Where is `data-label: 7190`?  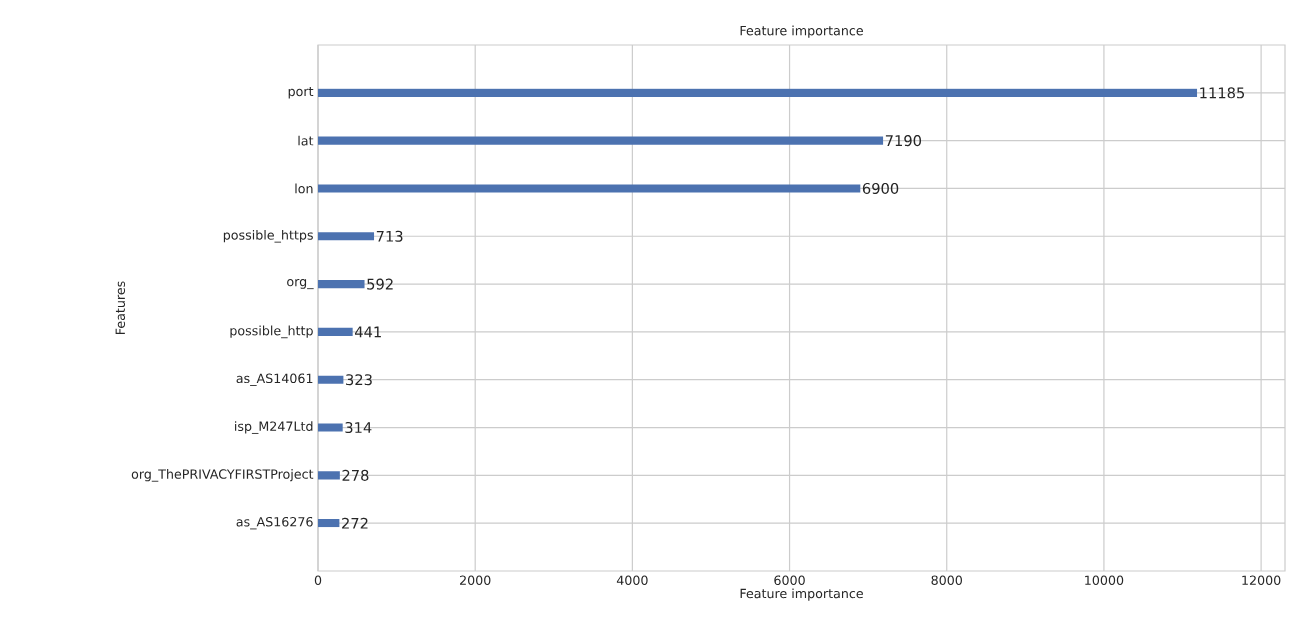 data-label: 7190 is located at coordinates (903, 141).